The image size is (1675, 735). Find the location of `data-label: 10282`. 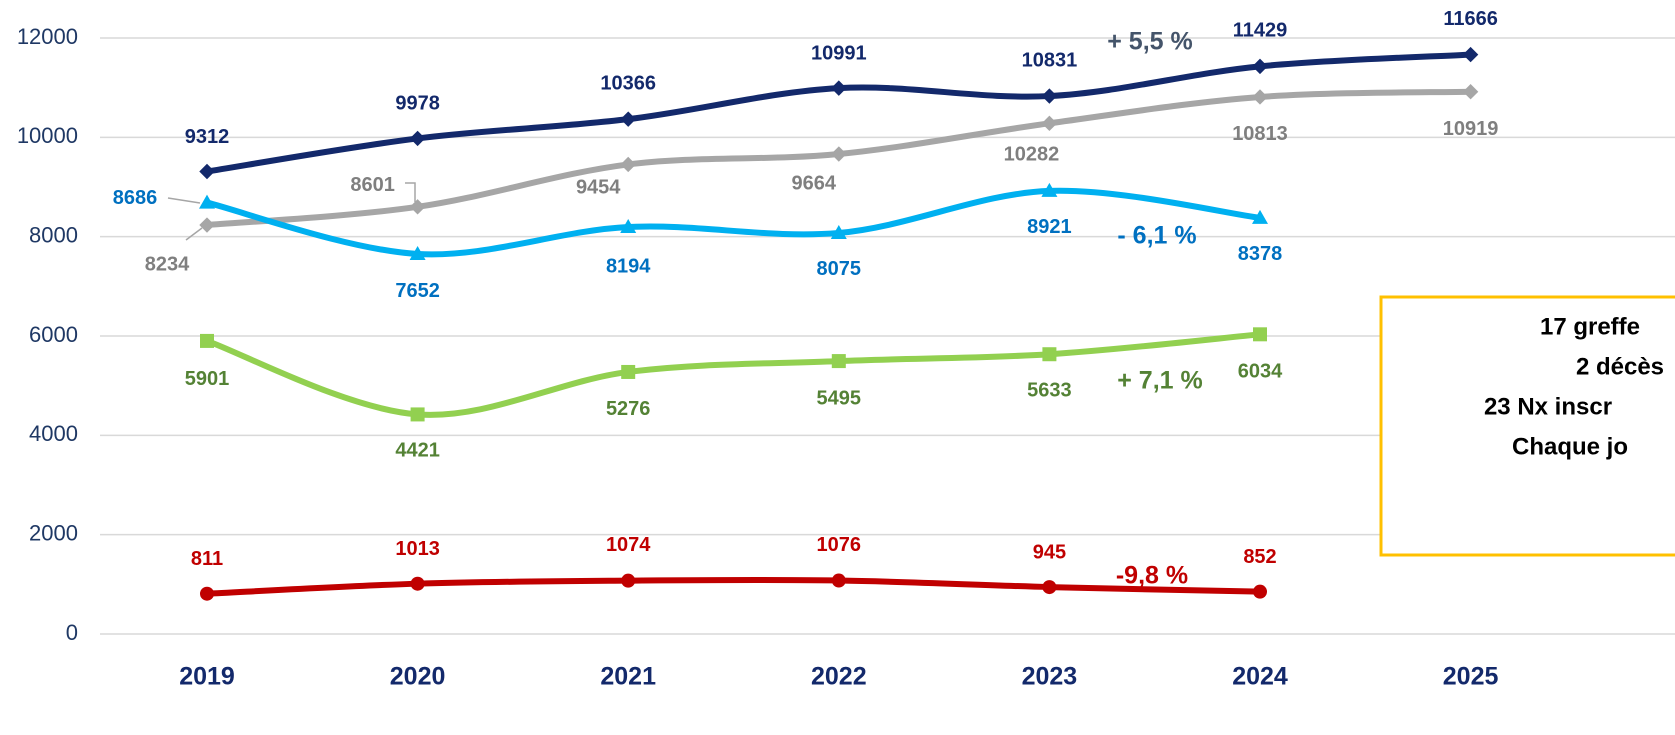

data-label: 10282 is located at coordinates (1032, 155).